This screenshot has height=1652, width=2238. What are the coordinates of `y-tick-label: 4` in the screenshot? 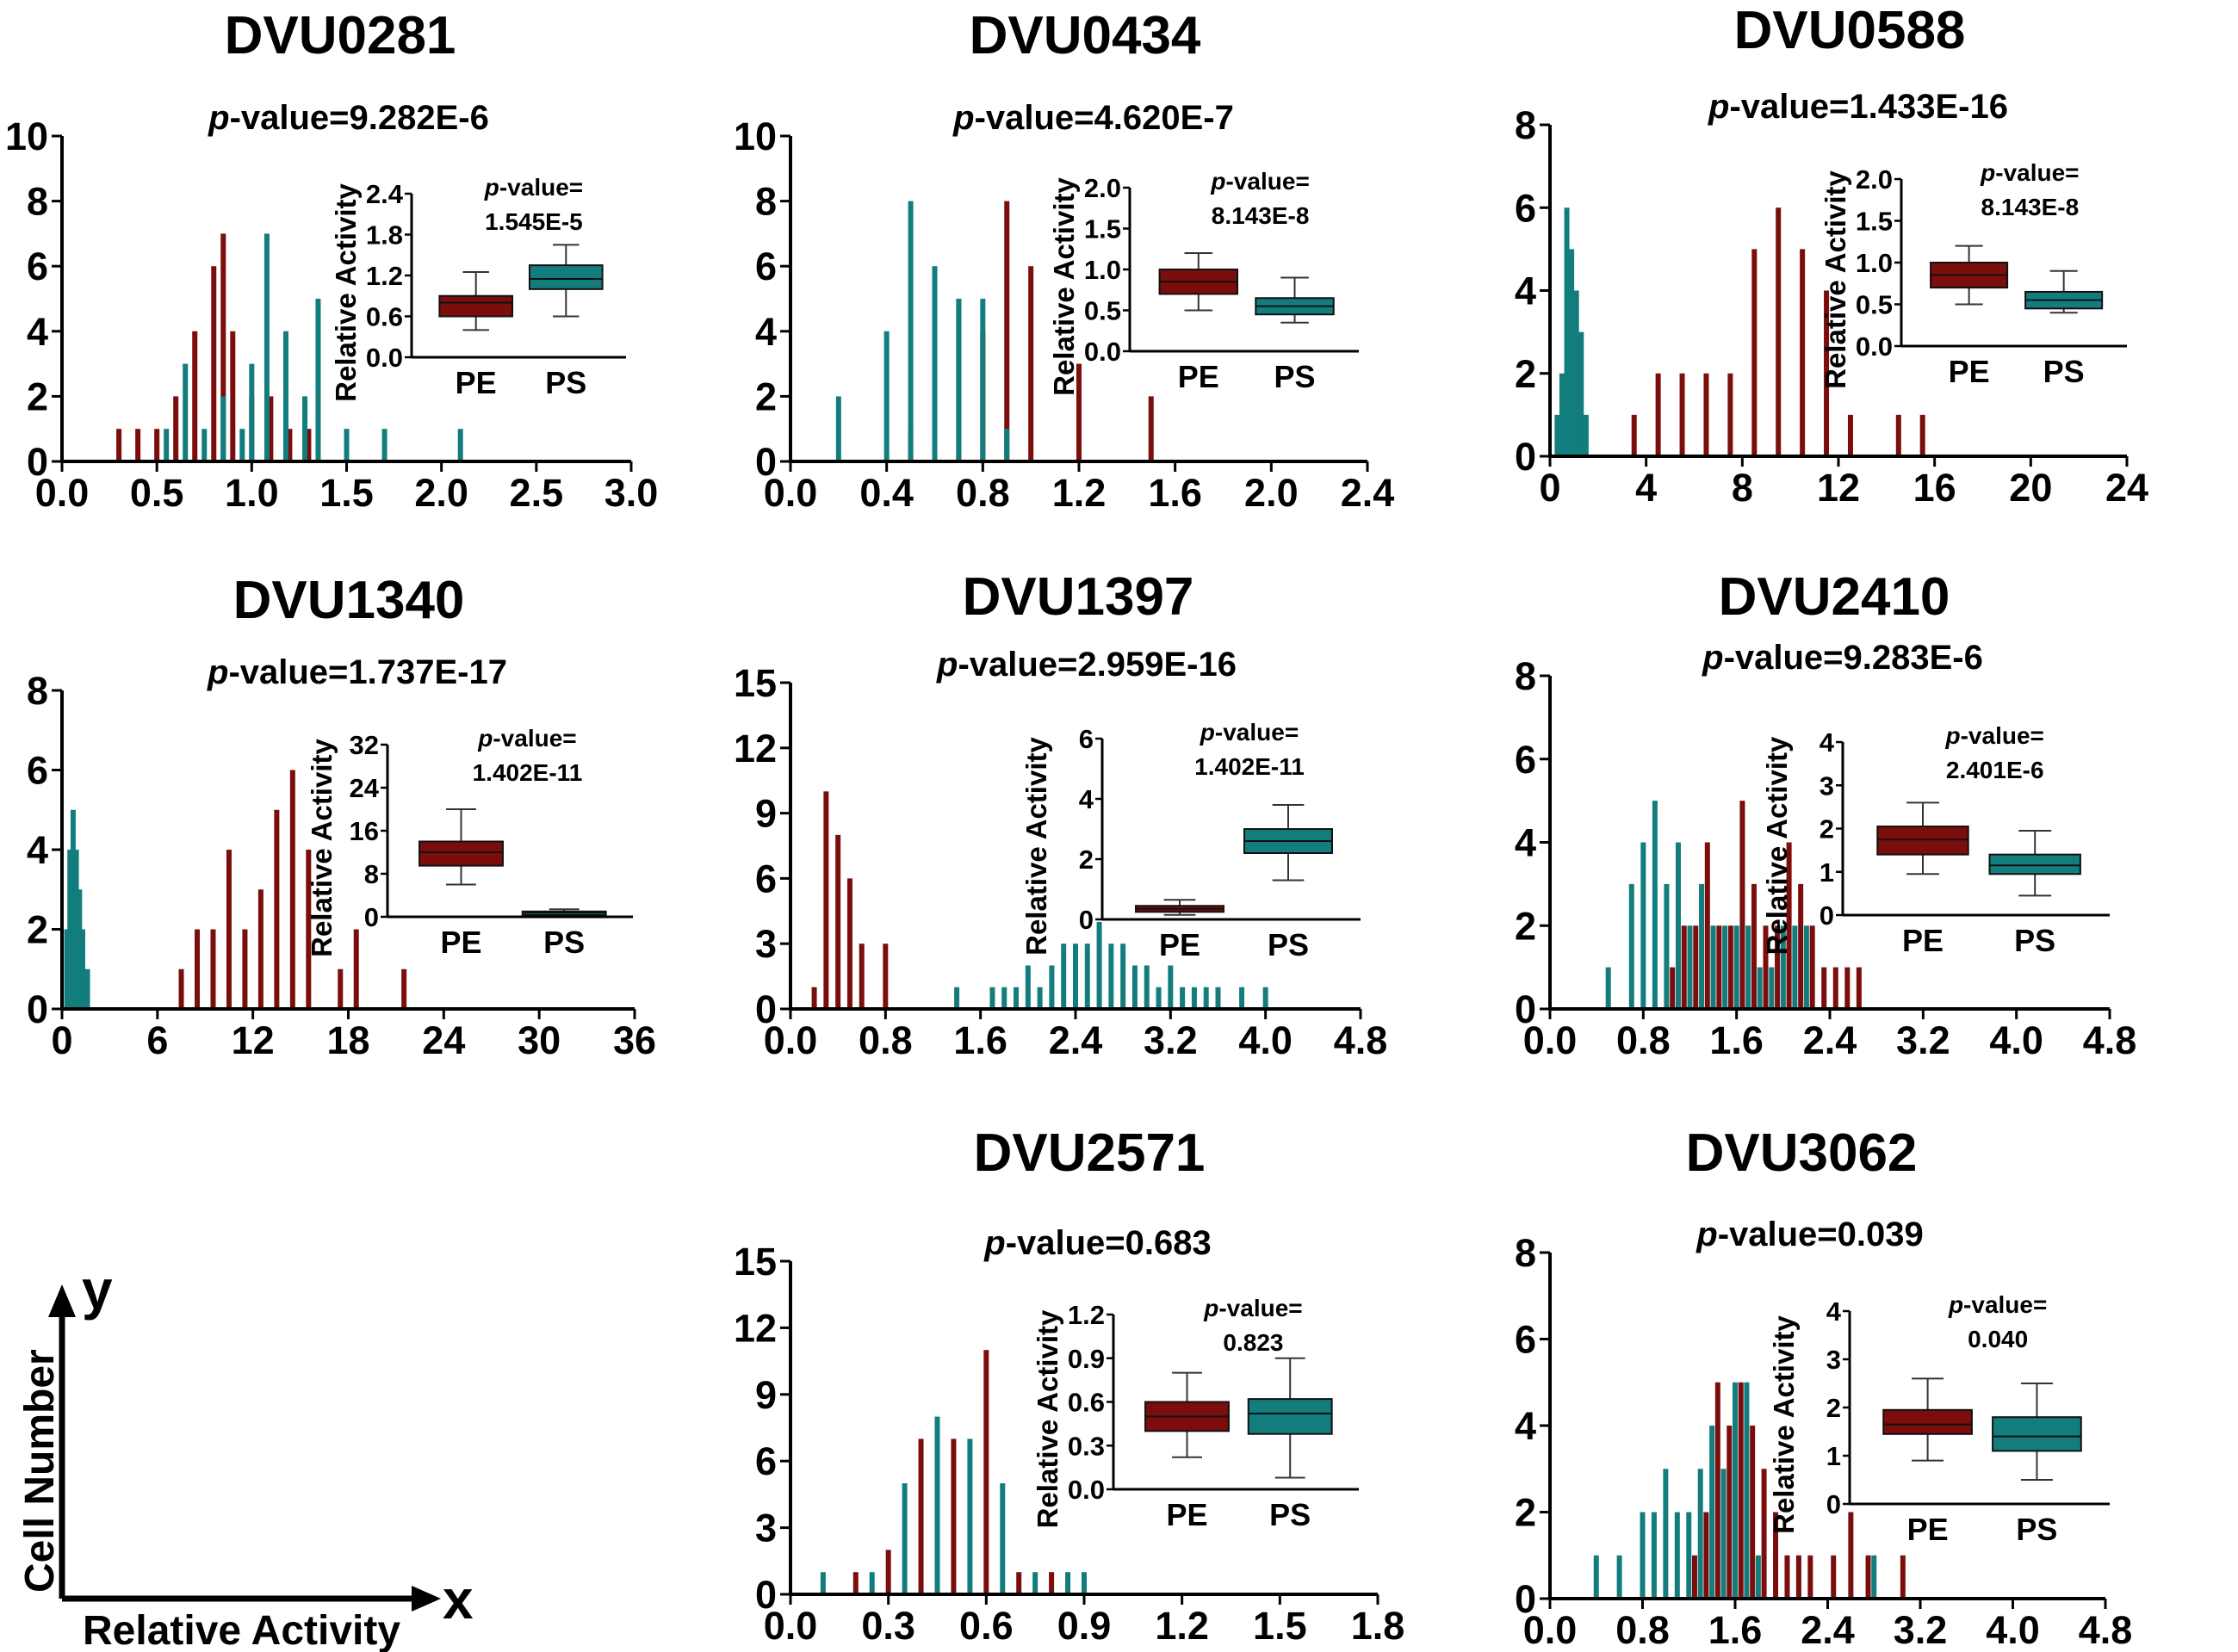 It's located at (1526, 843).